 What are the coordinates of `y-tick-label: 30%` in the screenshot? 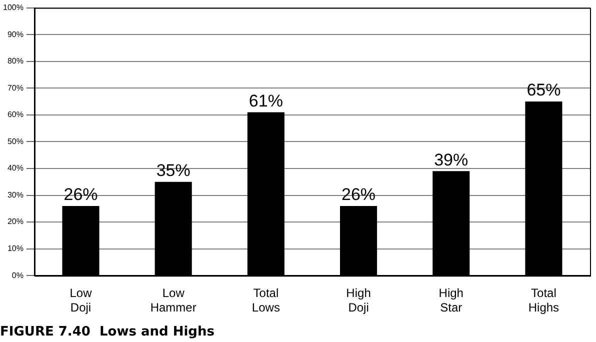 It's located at (15, 195).